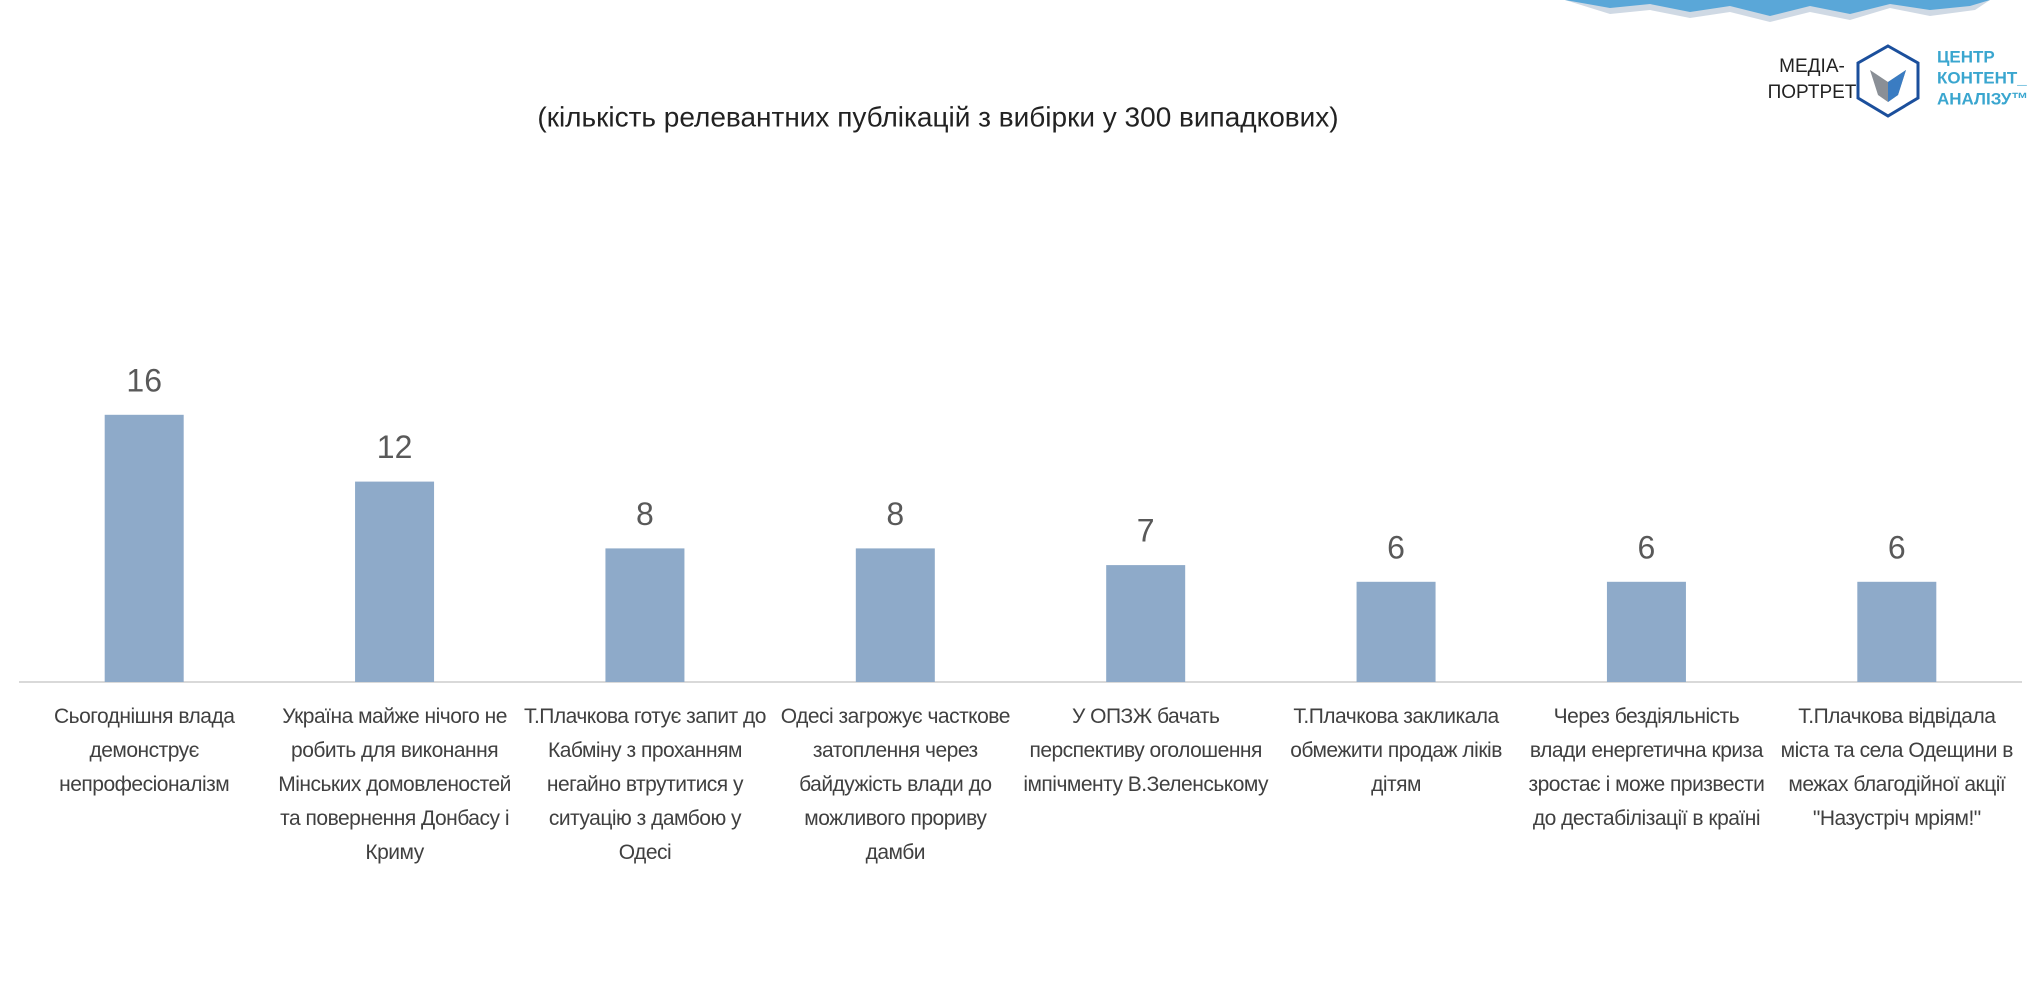  Describe the element at coordinates (395, 447) in the screenshot. I see `data-label: 12` at that location.